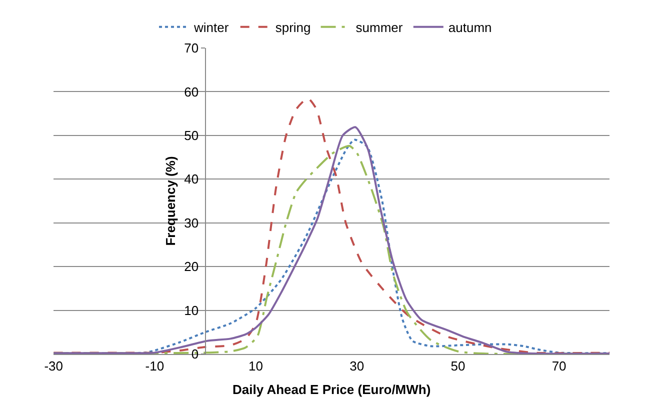  I want to click on y-tick-label: 60, so click(191, 92).